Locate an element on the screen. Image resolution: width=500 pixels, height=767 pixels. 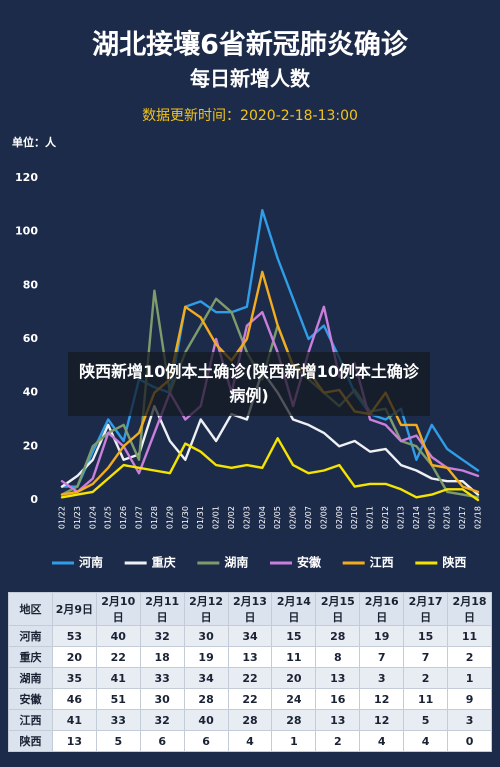
x-tick-label: 01/31 is located at coordinates (200, 517).